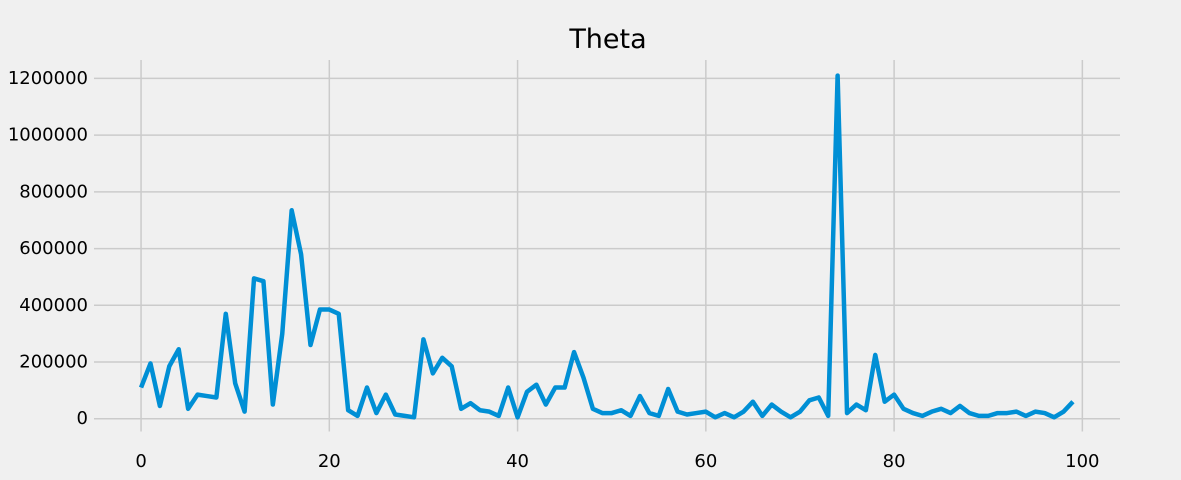  I want to click on y-tick-label: 600000, so click(53, 248).